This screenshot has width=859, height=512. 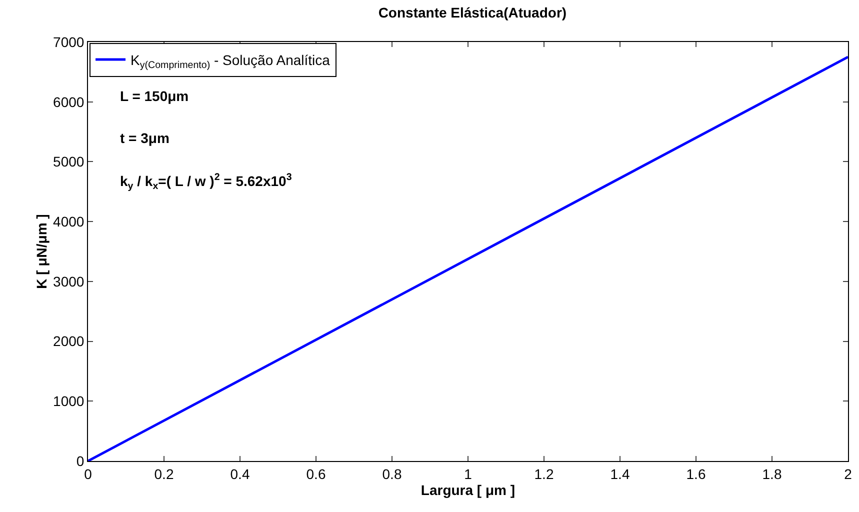 I want to click on x-axis-title: Largura [ μm ], so click(x=468, y=490).